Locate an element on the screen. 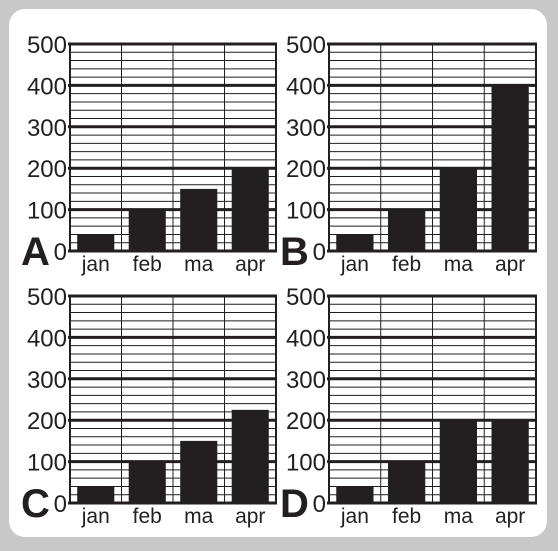 This screenshot has height=551, width=558. panel-label: D is located at coordinates (294, 504).